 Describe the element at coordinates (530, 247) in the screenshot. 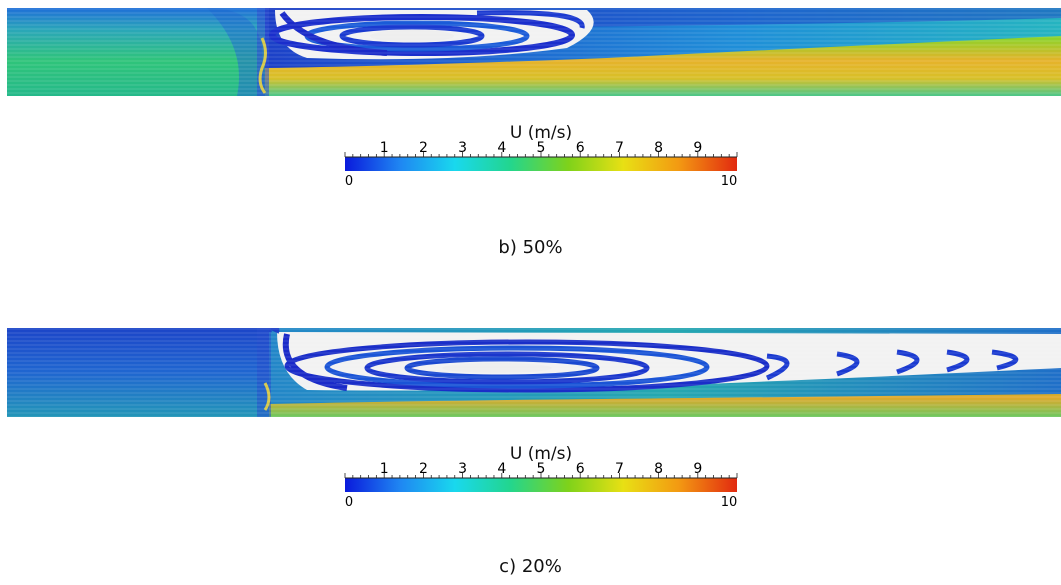

I see `figure-caption-b: b) 50%` at that location.